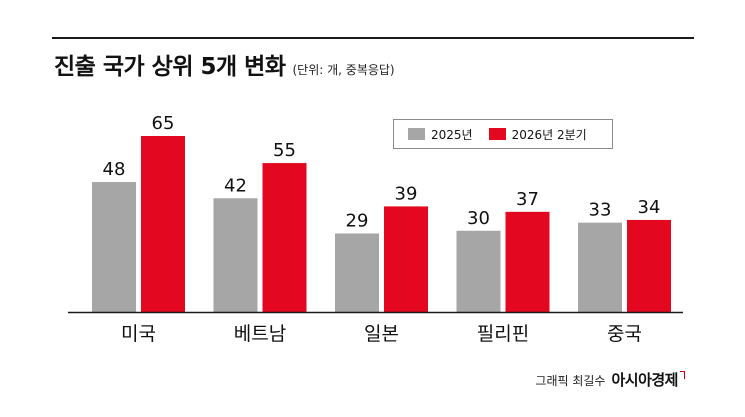  I want to click on data-label-2025-1: 42, so click(235, 185).